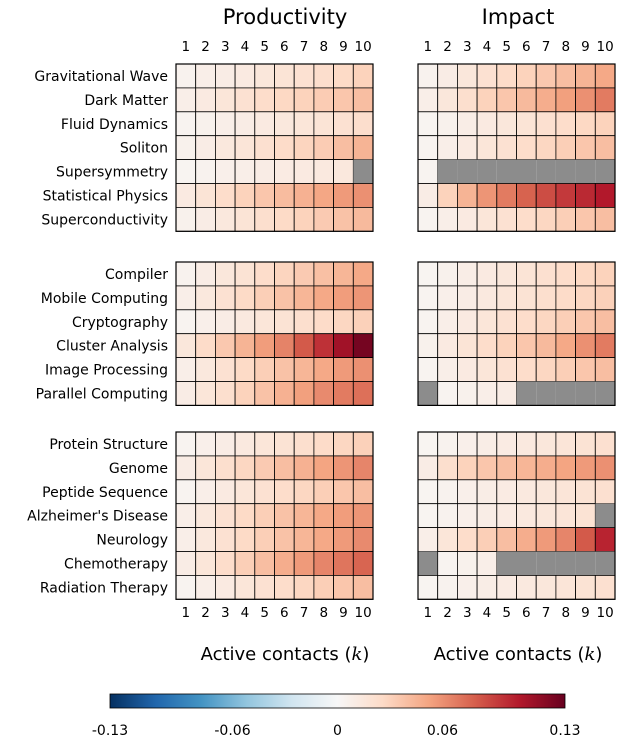 The width and height of the screenshot is (627, 748). What do you see at coordinates (526, 47) in the screenshot?
I see `x-tick-label: 6` at bounding box center [526, 47].